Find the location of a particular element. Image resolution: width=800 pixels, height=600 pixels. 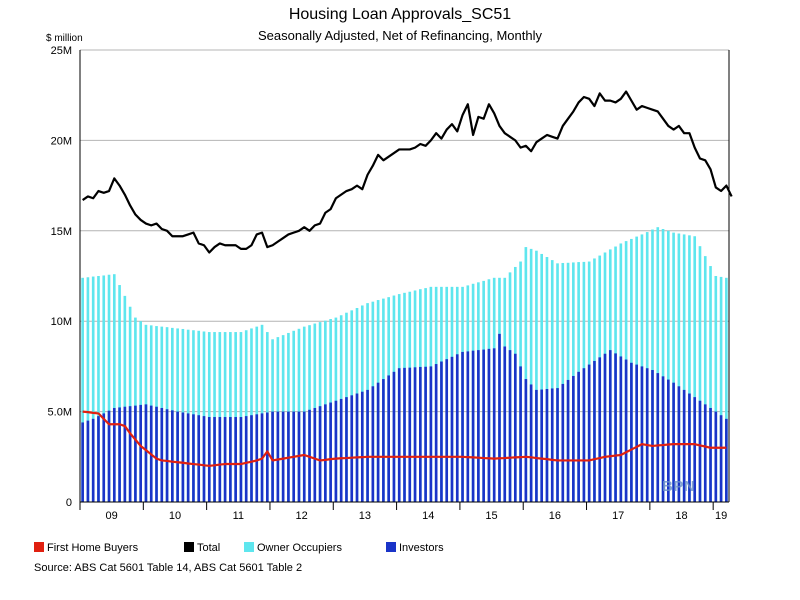

legend-swatch-total is located at coordinates (189, 547).